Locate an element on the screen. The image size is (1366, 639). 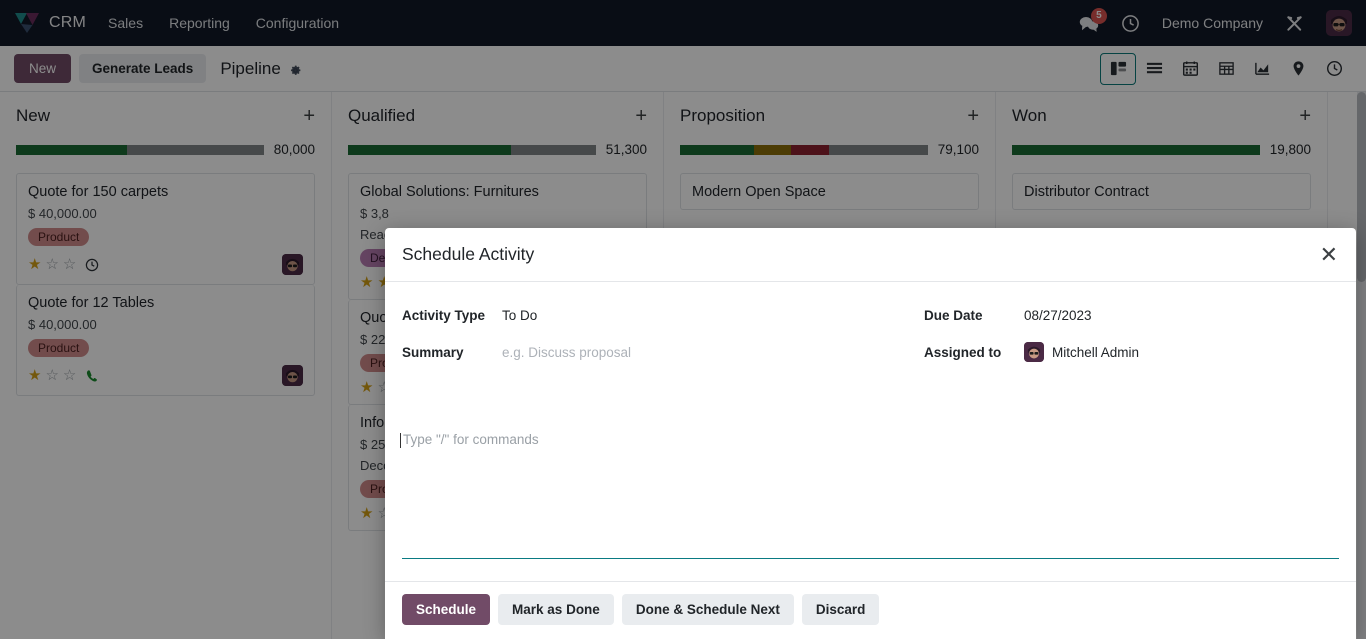
top-navbar: CRM Sales Reporting Configuration 5 is located at coordinates (683, 23).